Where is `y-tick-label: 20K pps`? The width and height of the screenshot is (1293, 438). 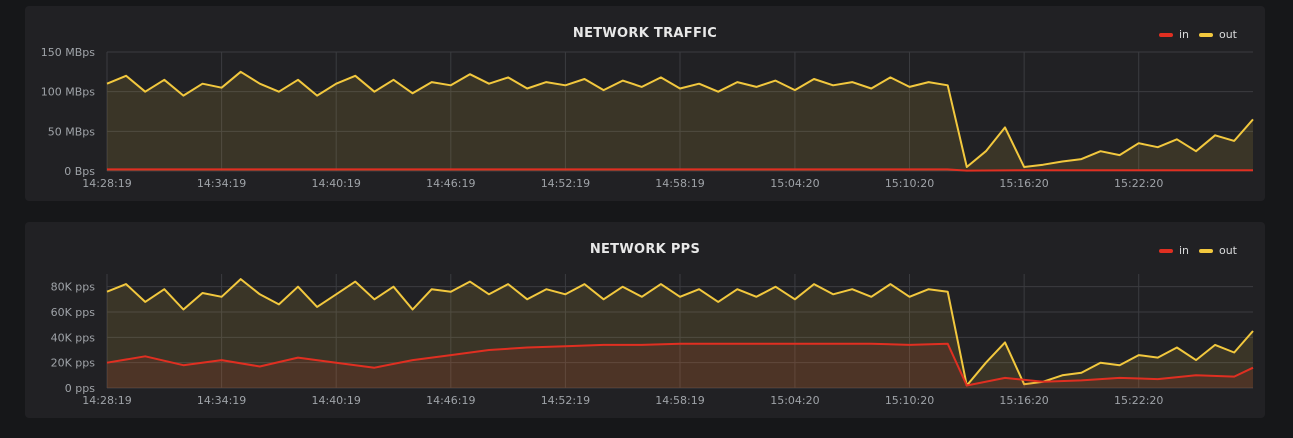
y-tick-label: 20K pps is located at coordinates (73, 363).